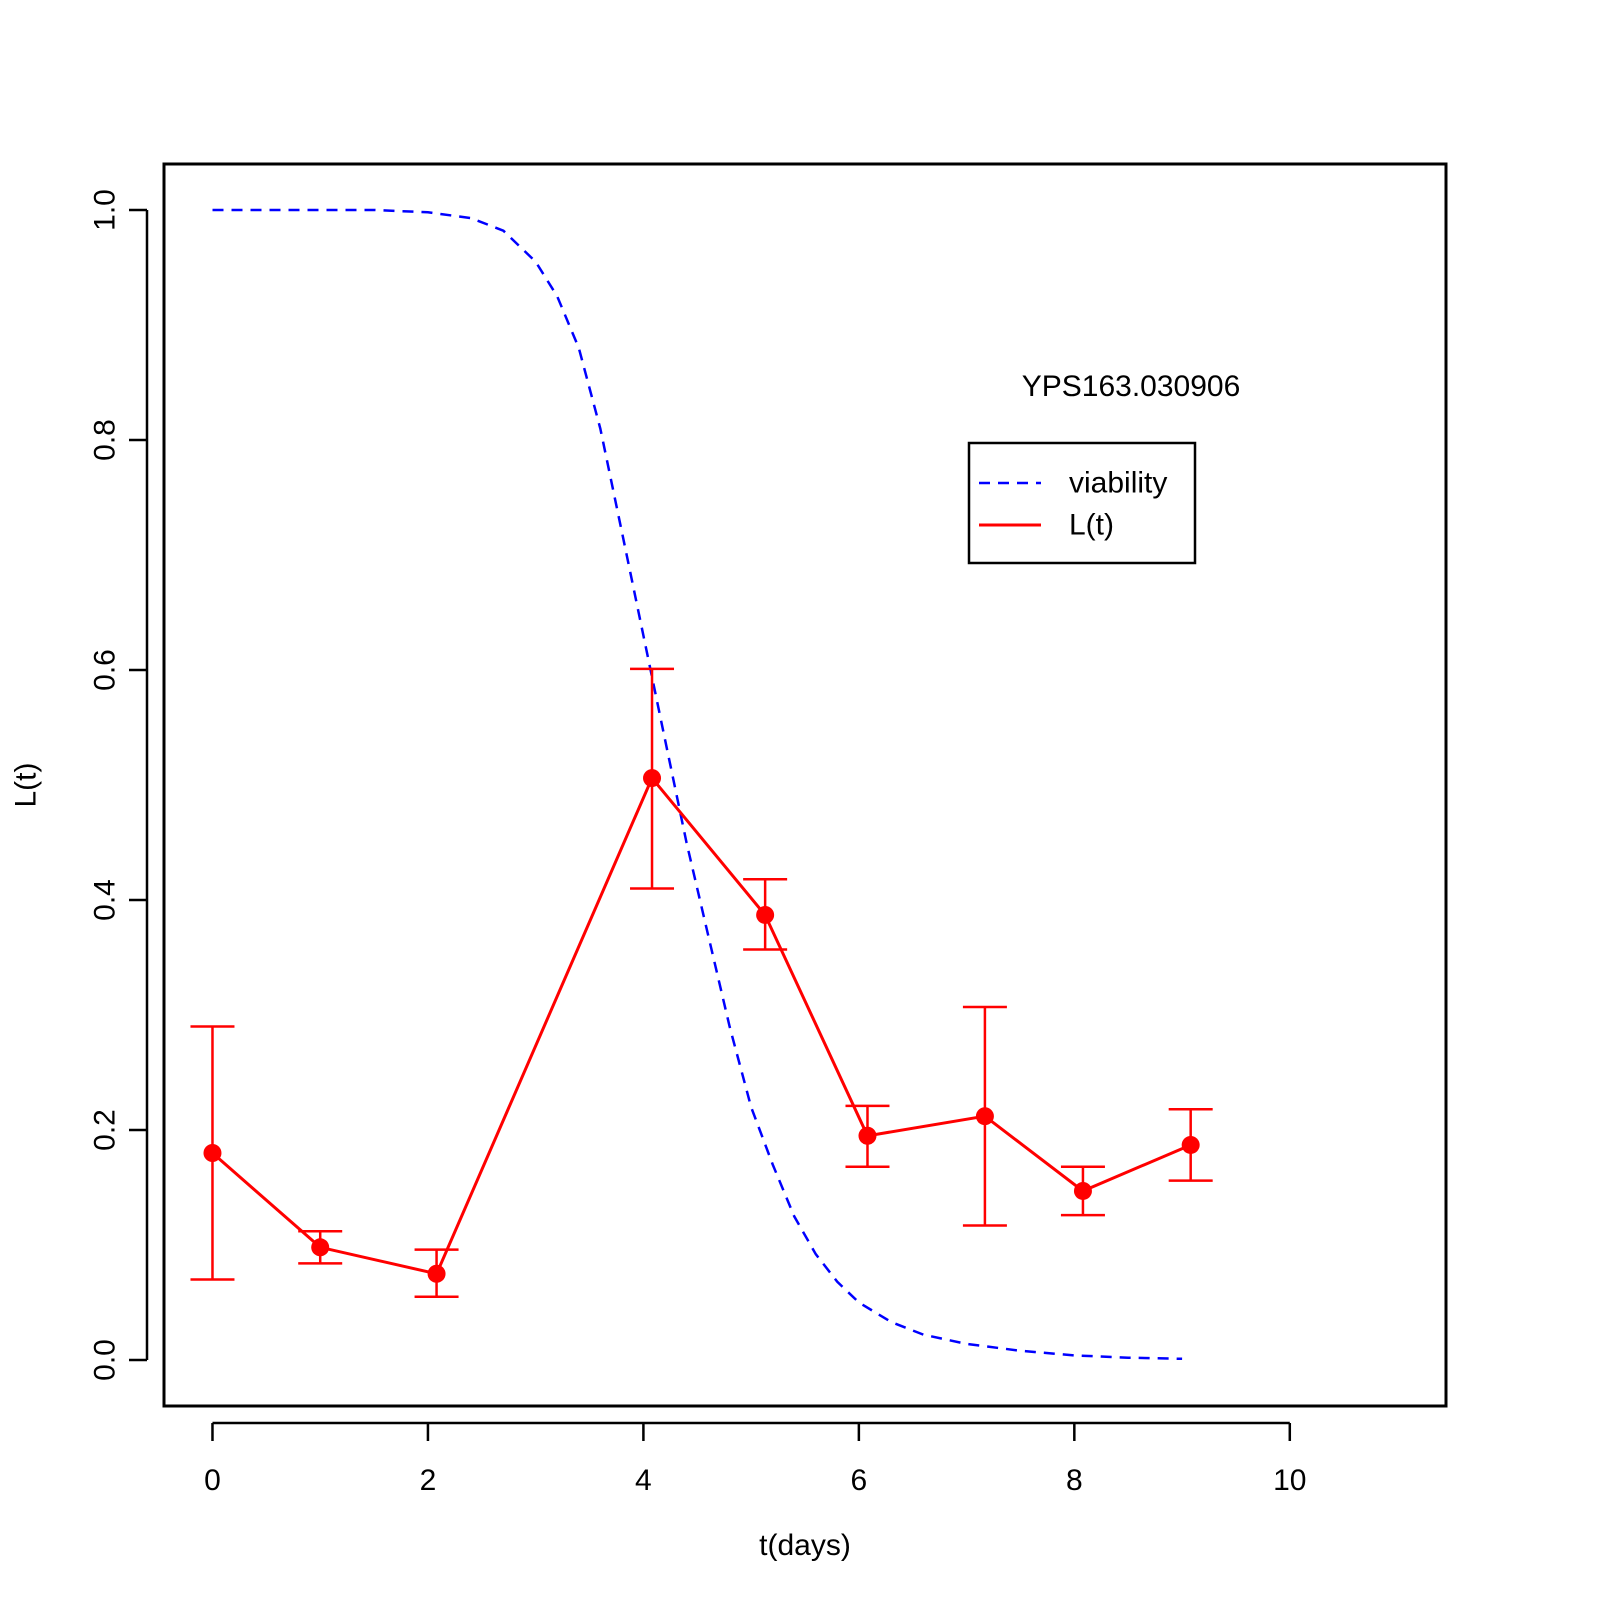 Image resolution: width=1600 pixels, height=1599 pixels. What do you see at coordinates (105, 1130) in the screenshot?
I see `y-tick-label: 0.2` at bounding box center [105, 1130].